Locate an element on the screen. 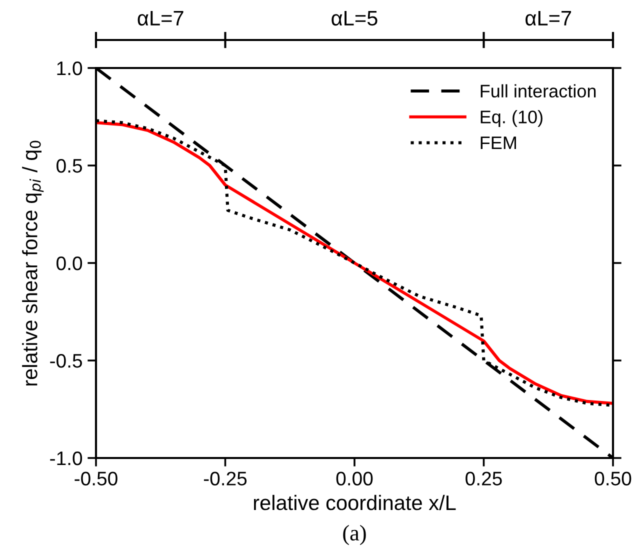  y-axis-title: relative shear force q$_{pi}$ / q$_{0}$ is located at coordinates (33, 263).